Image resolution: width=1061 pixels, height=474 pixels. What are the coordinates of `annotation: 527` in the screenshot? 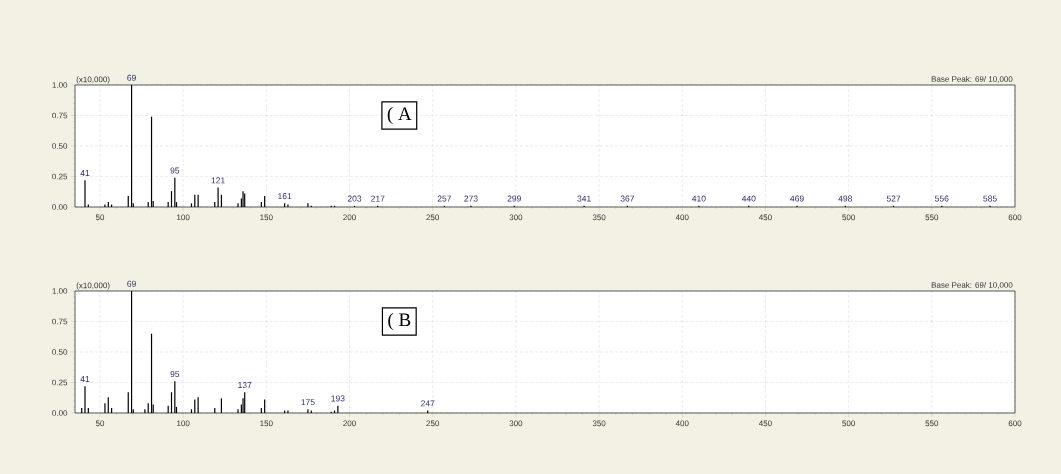 It's located at (893, 198).